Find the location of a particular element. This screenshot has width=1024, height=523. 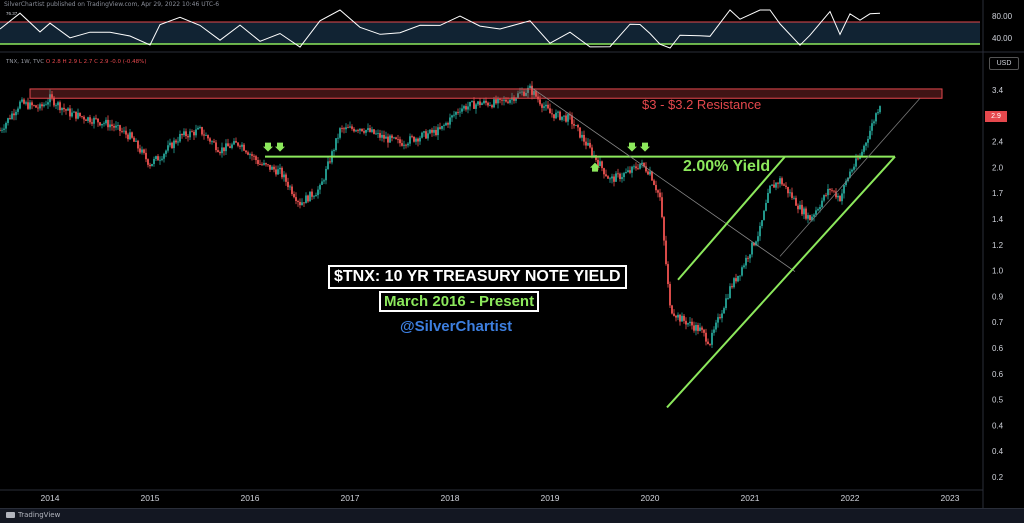

x-tick-label: 2019 is located at coordinates (550, 498).